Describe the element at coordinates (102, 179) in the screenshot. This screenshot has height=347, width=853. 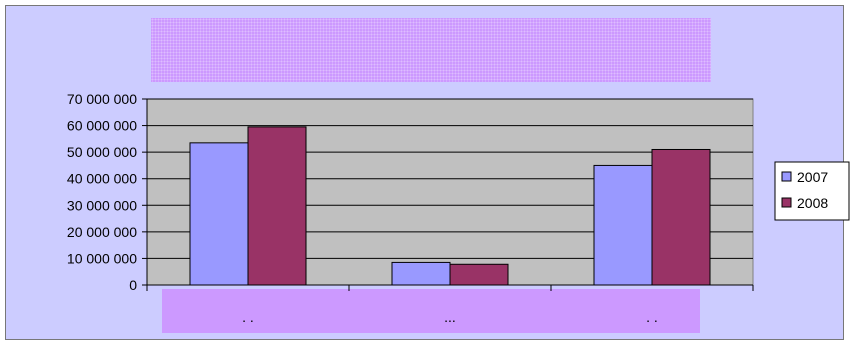
I see `y-tick-label: 40 000 000` at that location.